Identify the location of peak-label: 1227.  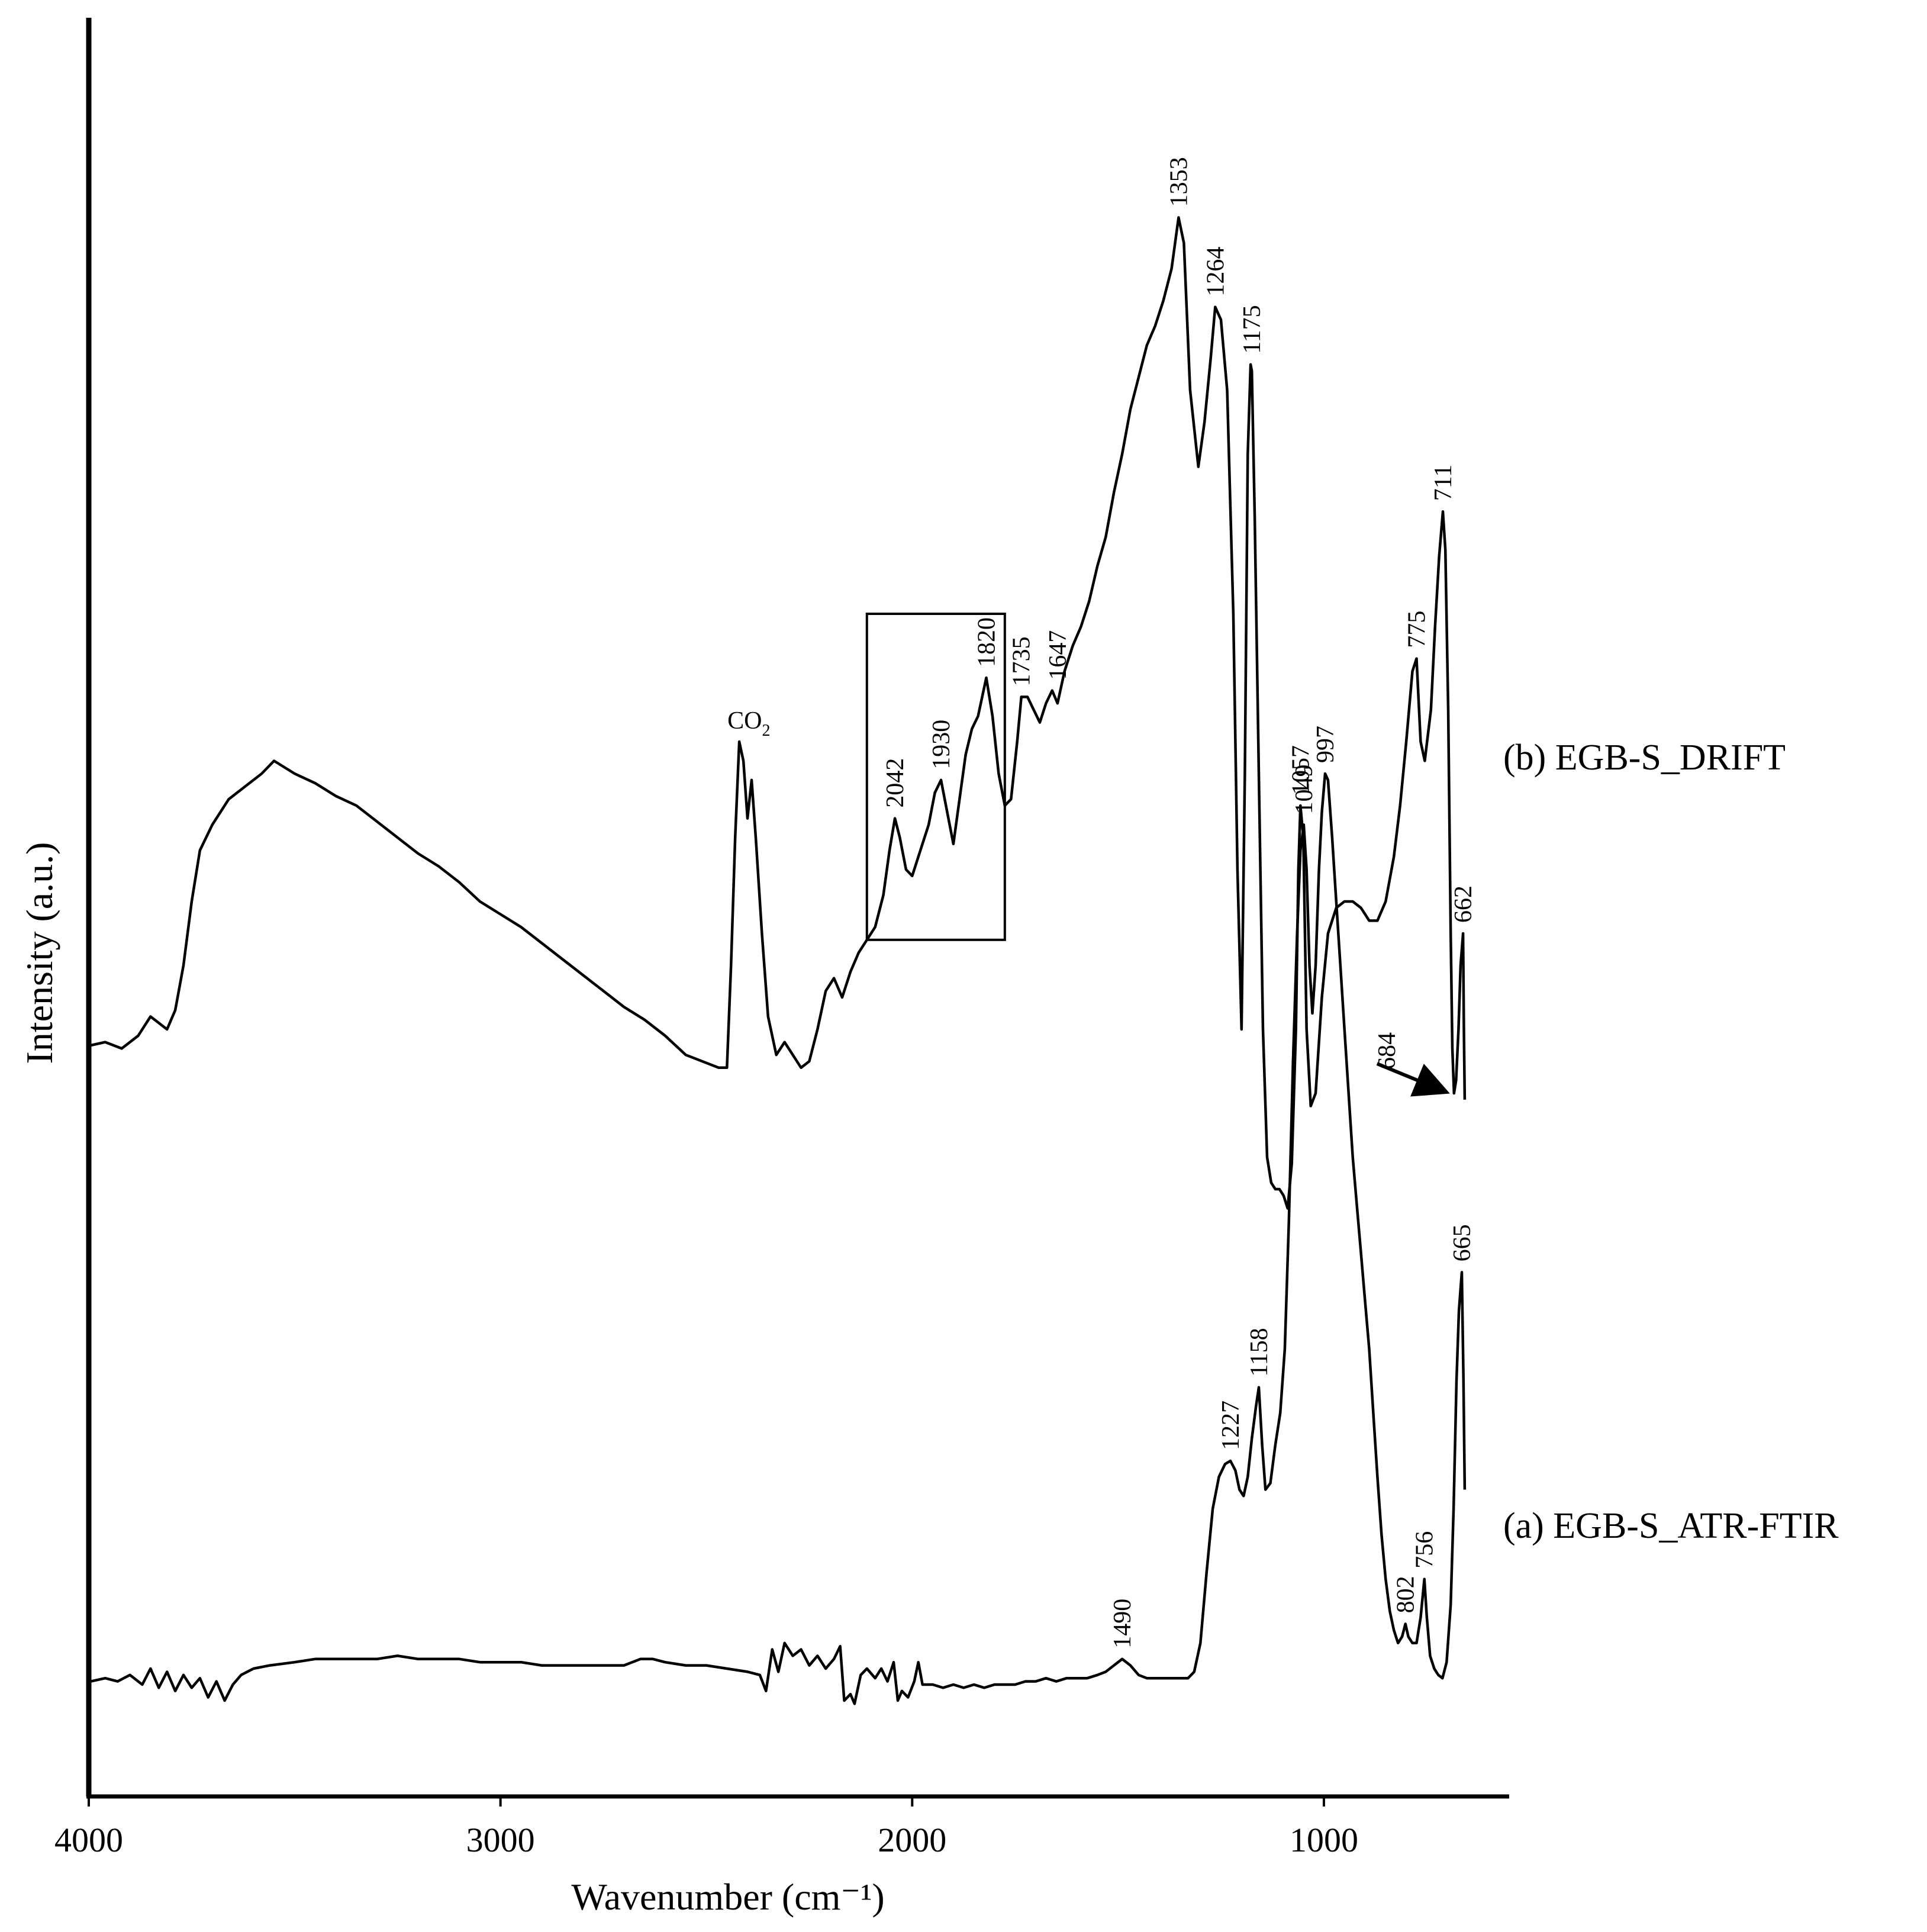
(1231, 1425).